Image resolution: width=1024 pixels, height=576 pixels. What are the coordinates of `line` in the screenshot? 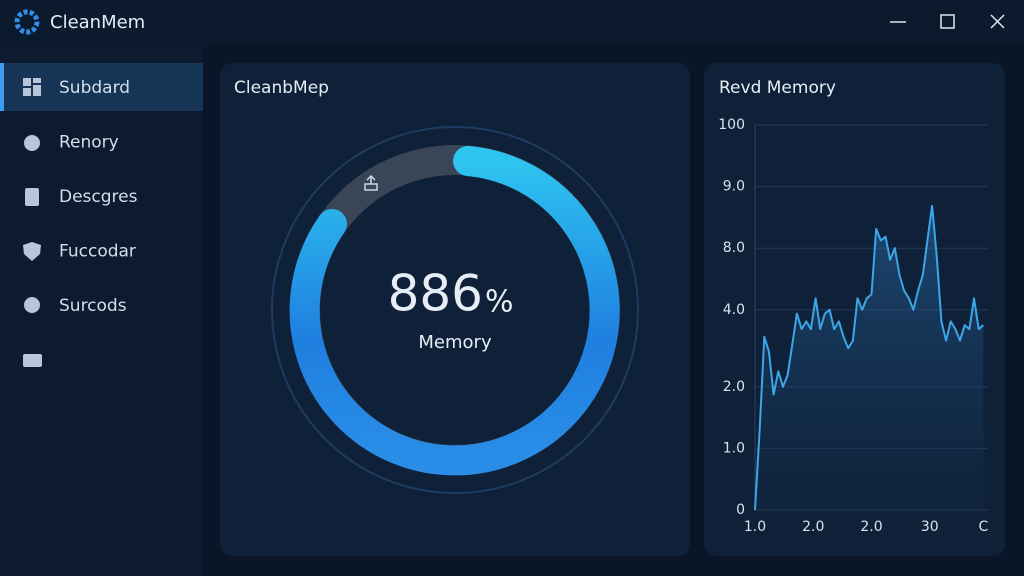 It's located at (869, 357).